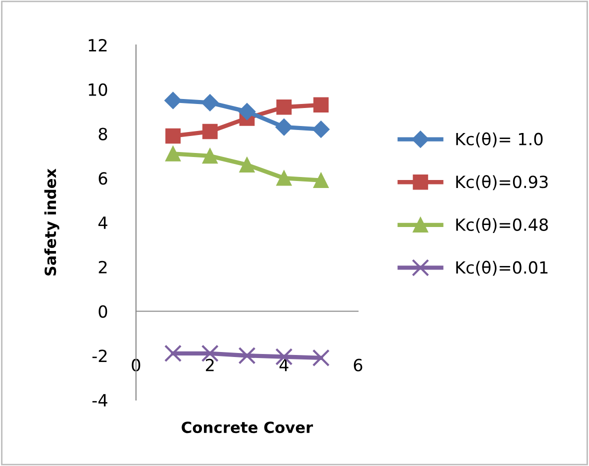  Describe the element at coordinates (97, 45) in the screenshot. I see `y-tick-label: 12` at that location.